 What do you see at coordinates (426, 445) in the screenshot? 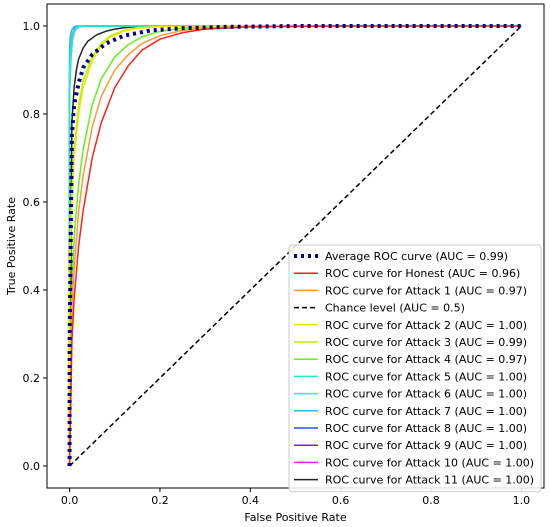
I see `legend-entry-label: ROC curve for Attack 9 (AUC = 1.00)` at bounding box center [426, 445].